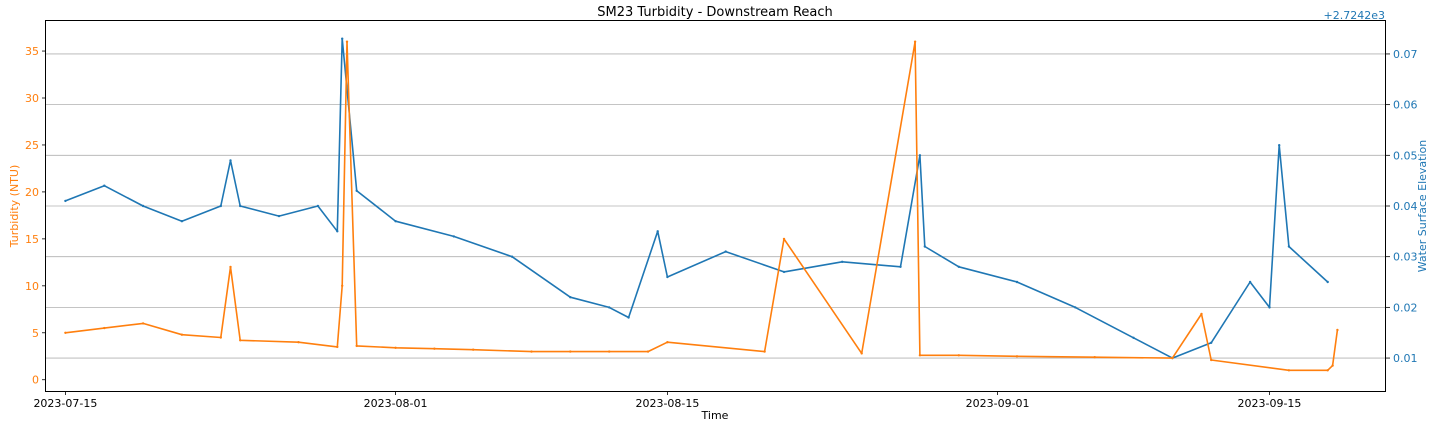 This screenshot has width=1440, height=436. Describe the element at coordinates (65, 403) in the screenshot. I see `x-tick-label: 2023-07-15` at that location.